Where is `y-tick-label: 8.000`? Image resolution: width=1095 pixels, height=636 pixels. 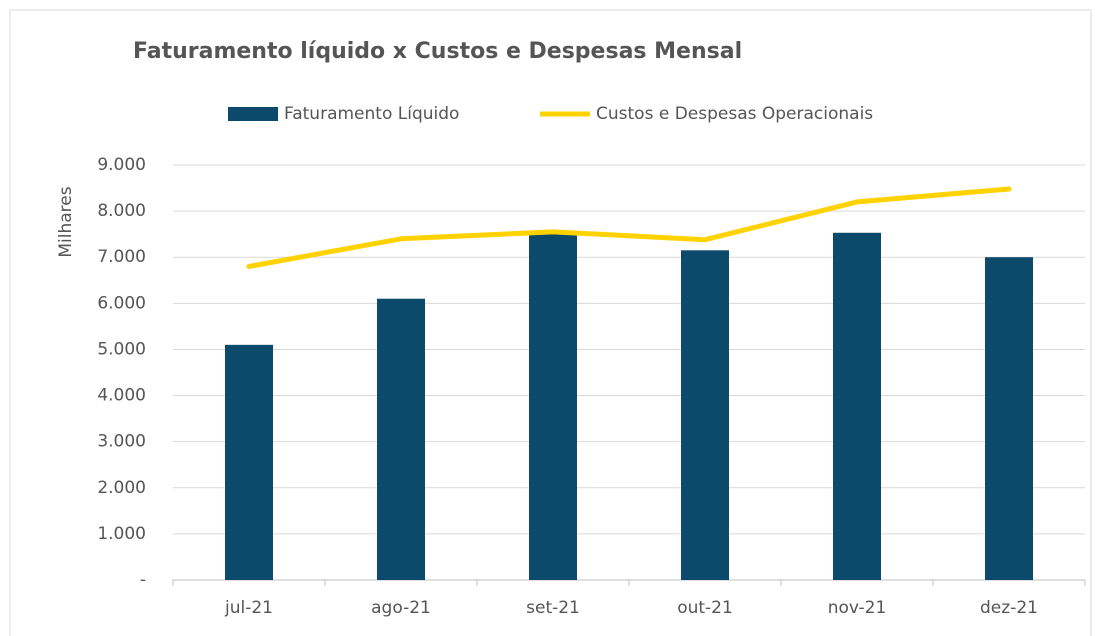 y-tick-label: 8.000 is located at coordinates (121, 211).